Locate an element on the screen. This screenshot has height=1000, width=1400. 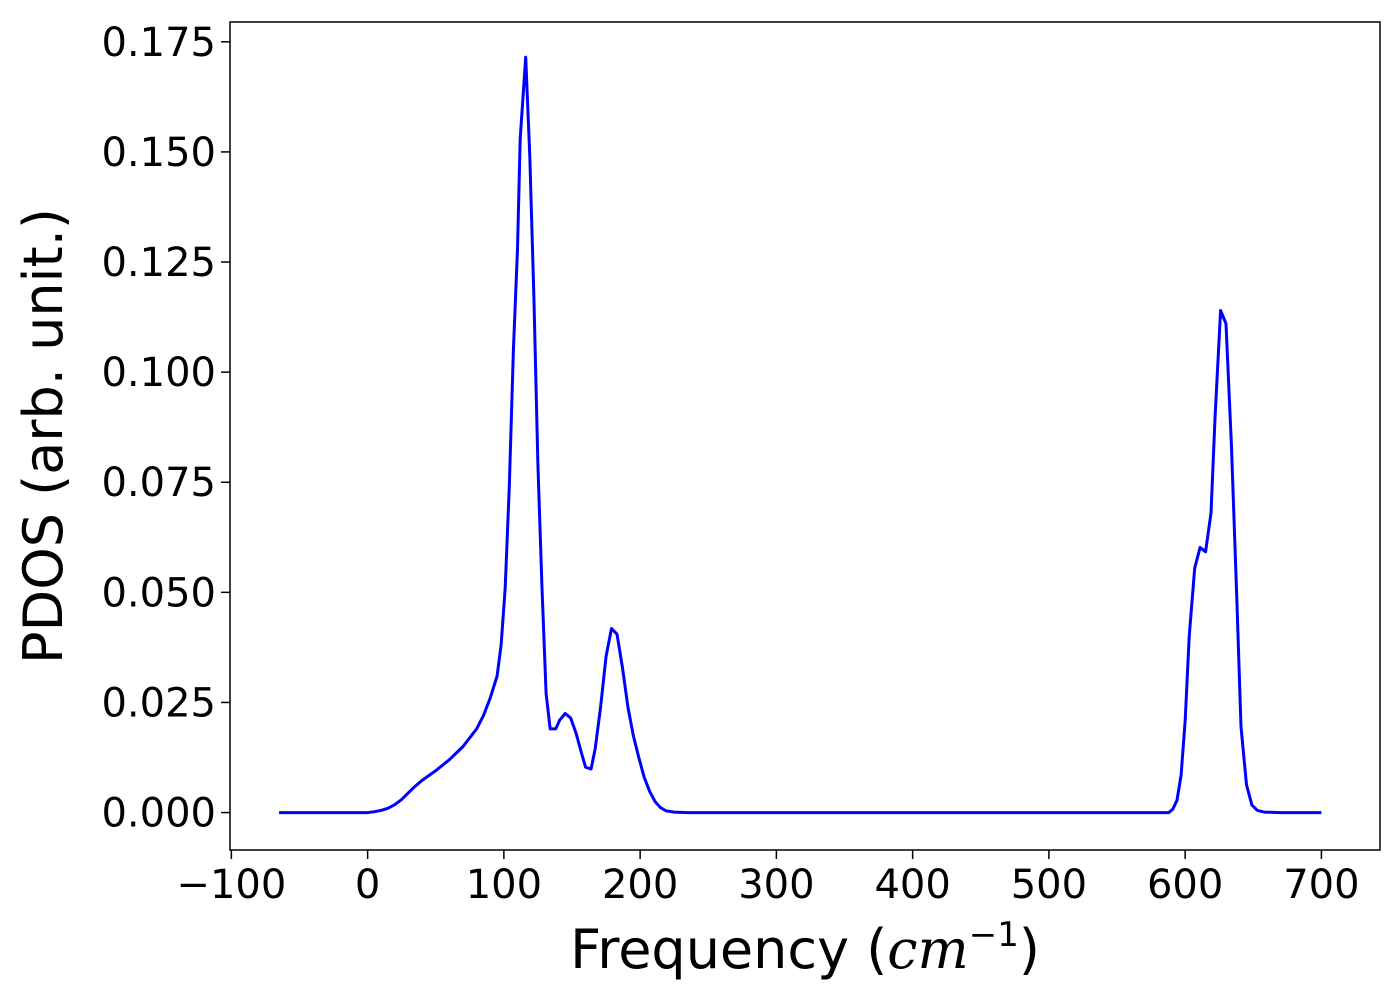
y-tick-label: 0.050 is located at coordinates (158, 593).